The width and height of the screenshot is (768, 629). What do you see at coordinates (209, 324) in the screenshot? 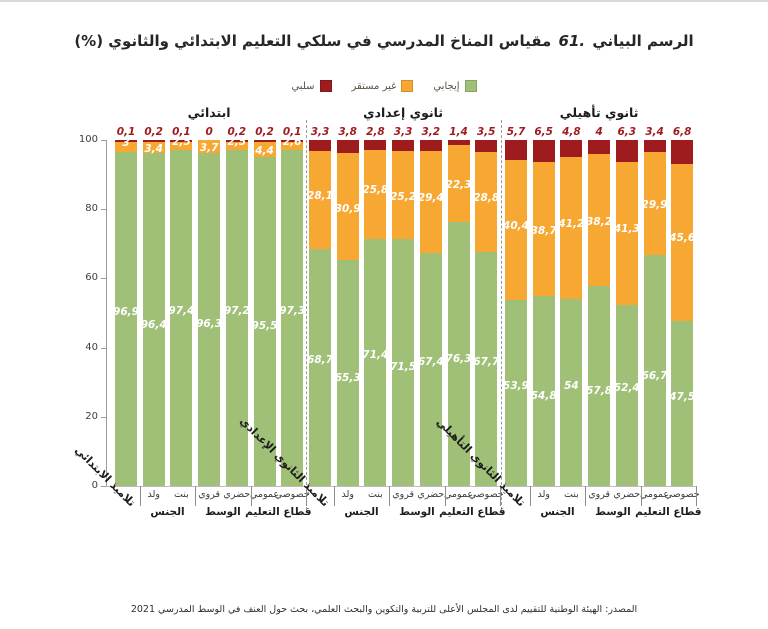
I see `value-label-positive: 96,3` at bounding box center [209, 324].